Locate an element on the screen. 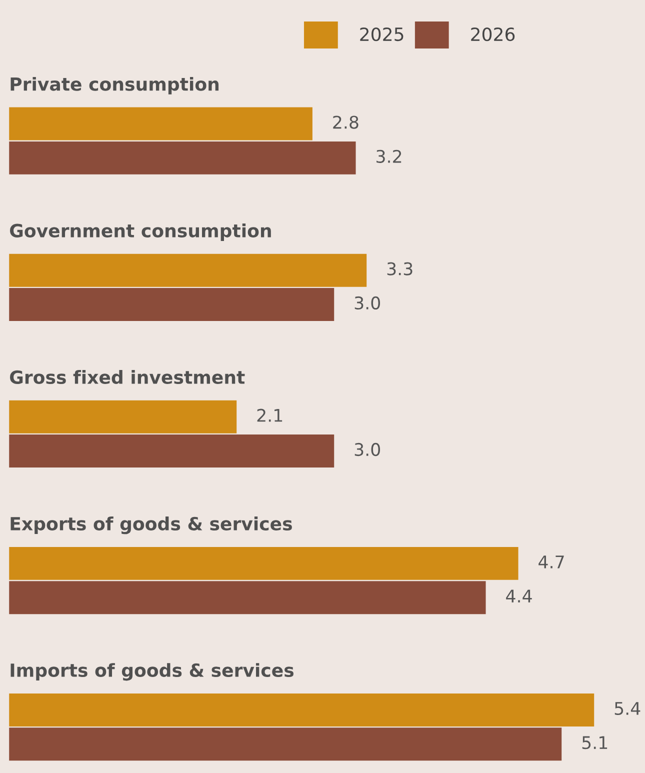  y-tick-label: Private consumption is located at coordinates (114, 85).